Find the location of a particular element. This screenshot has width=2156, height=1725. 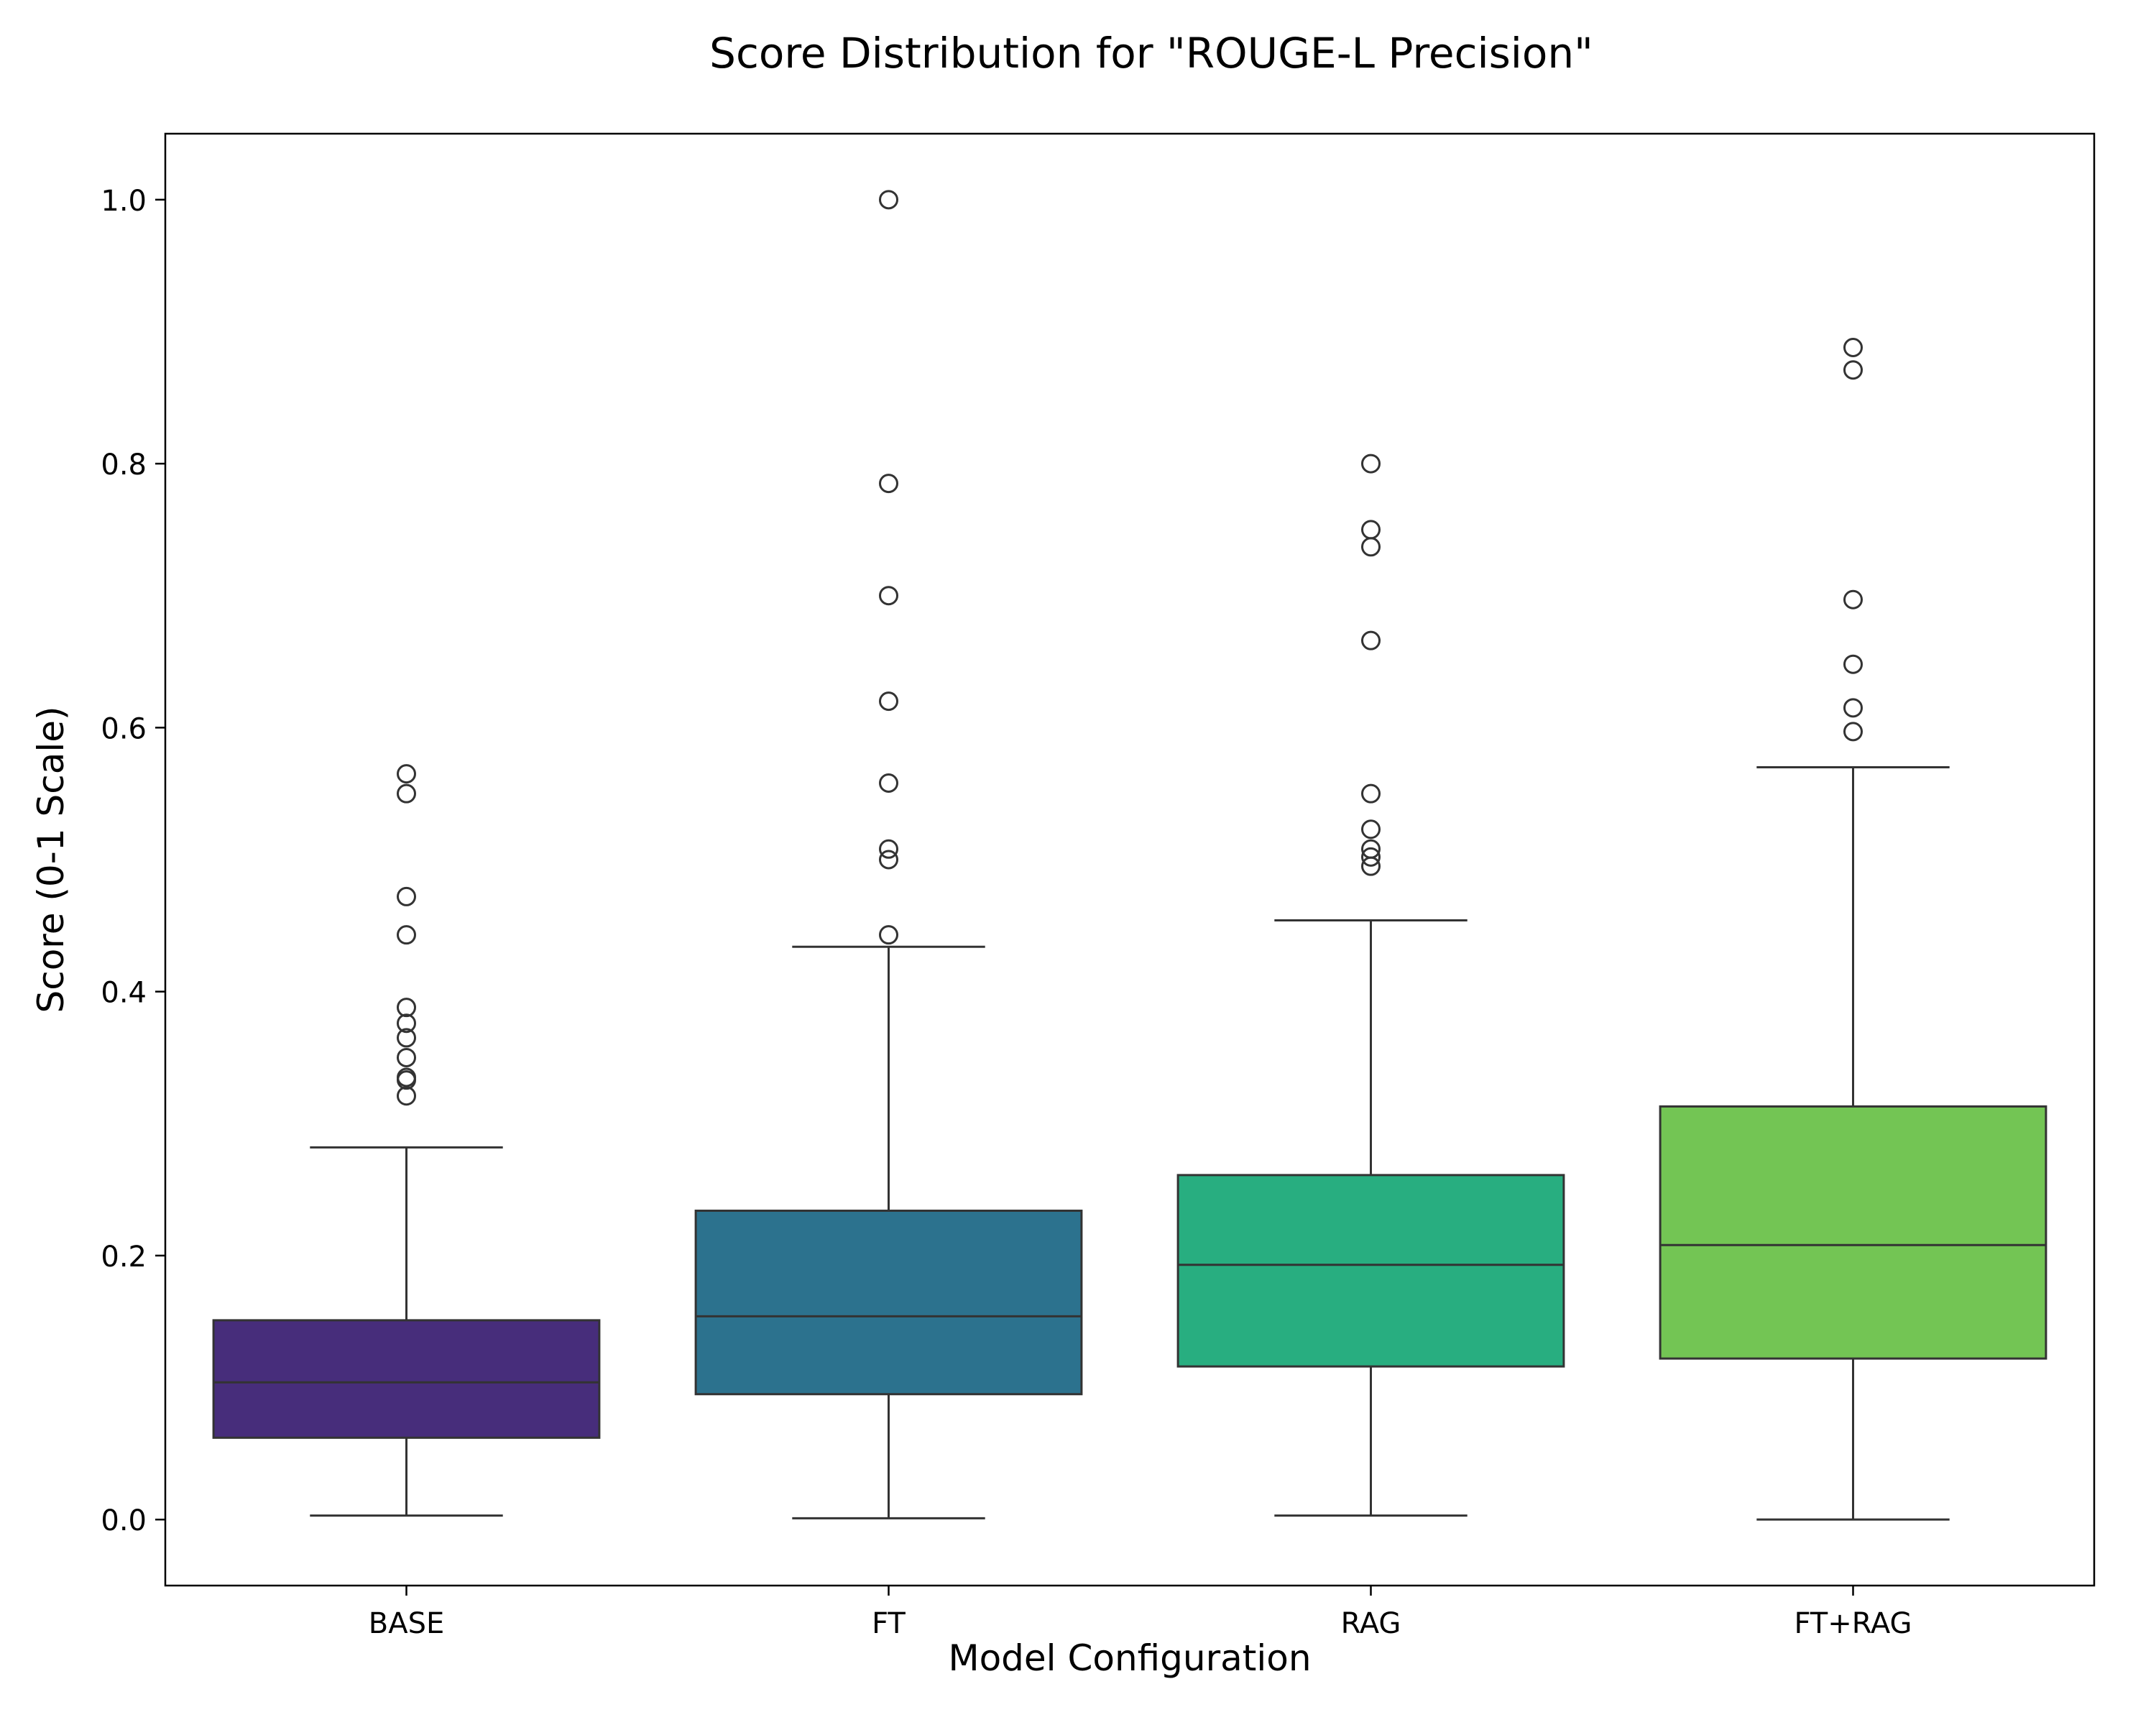

x-tick-label: BASE is located at coordinates (407, 1623).